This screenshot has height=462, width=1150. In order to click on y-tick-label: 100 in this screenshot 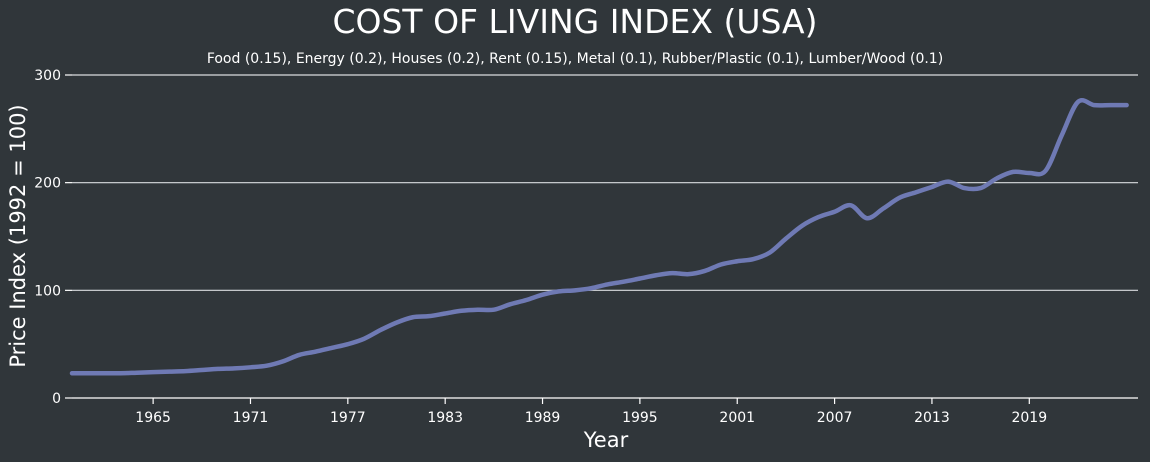, I will do `click(47, 291)`.